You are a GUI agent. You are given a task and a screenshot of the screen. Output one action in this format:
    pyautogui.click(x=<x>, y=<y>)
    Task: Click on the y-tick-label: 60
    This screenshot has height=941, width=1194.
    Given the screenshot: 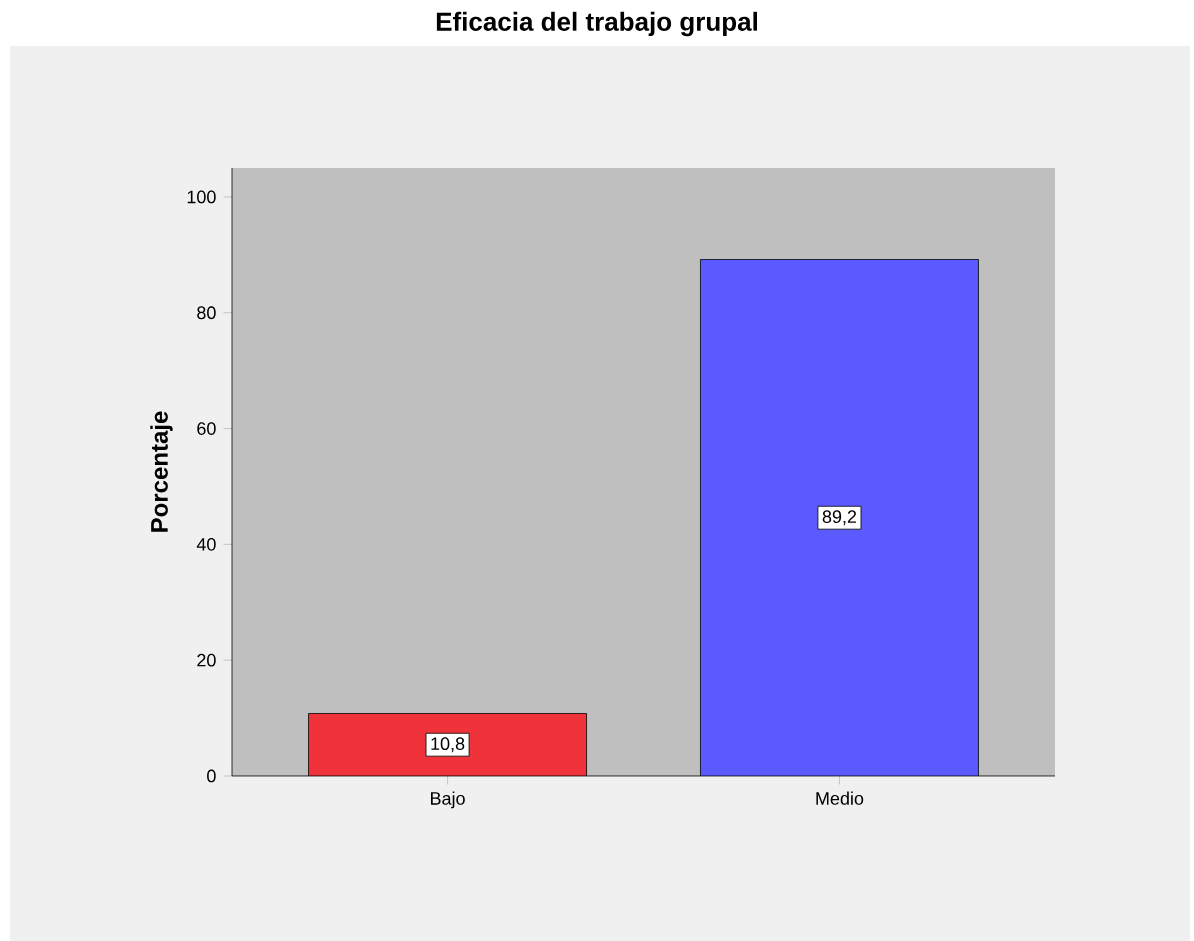 What is the action you would take?
    pyautogui.click(x=206, y=428)
    